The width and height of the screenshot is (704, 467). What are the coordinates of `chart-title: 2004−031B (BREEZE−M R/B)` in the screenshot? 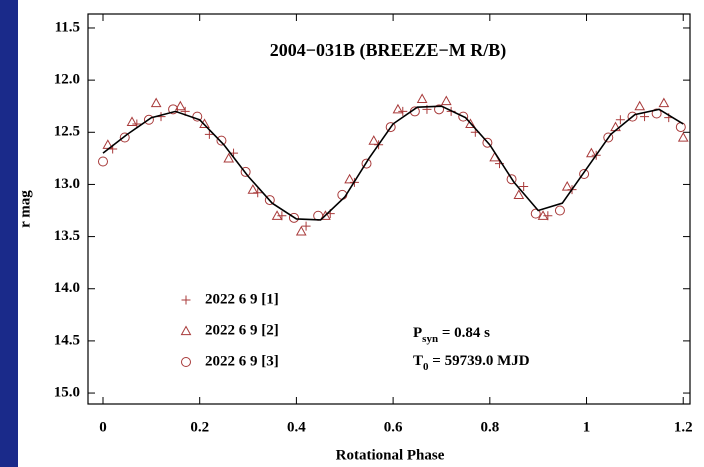 It's located at (388, 50).